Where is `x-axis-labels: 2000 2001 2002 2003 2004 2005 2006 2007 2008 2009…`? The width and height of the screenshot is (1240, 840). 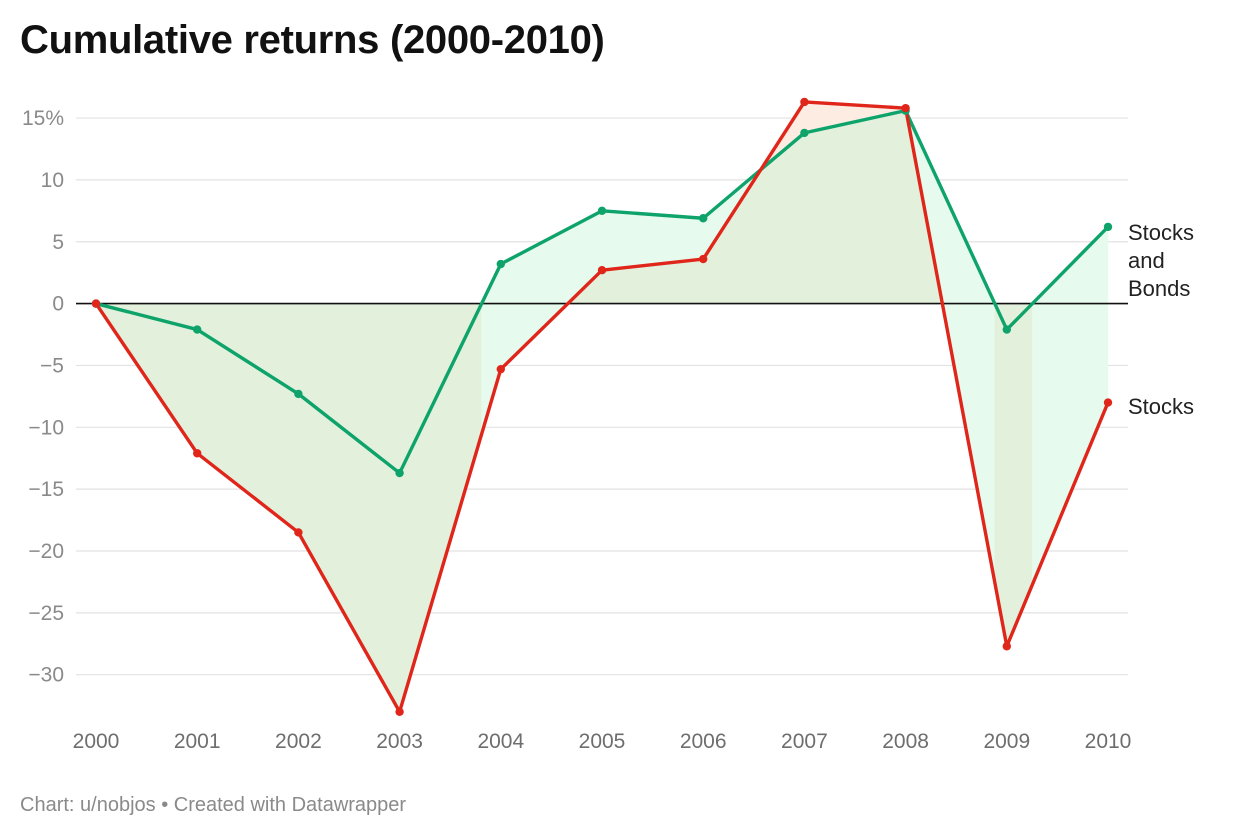
x-axis-labels: 2000 2001 2002 2003 2004 2005 2006 2007 2008 2009… is located at coordinates (602, 741).